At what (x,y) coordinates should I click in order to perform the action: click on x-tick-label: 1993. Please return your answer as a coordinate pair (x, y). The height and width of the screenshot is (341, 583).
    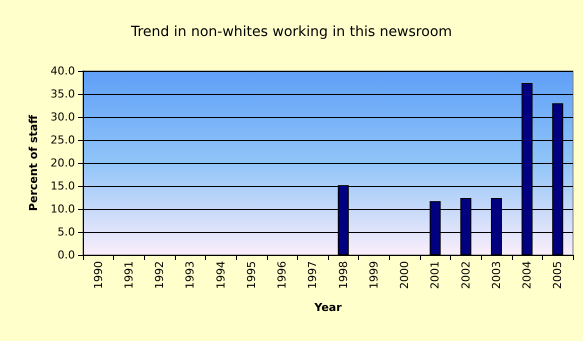
    Looking at the image, I should click on (190, 275).